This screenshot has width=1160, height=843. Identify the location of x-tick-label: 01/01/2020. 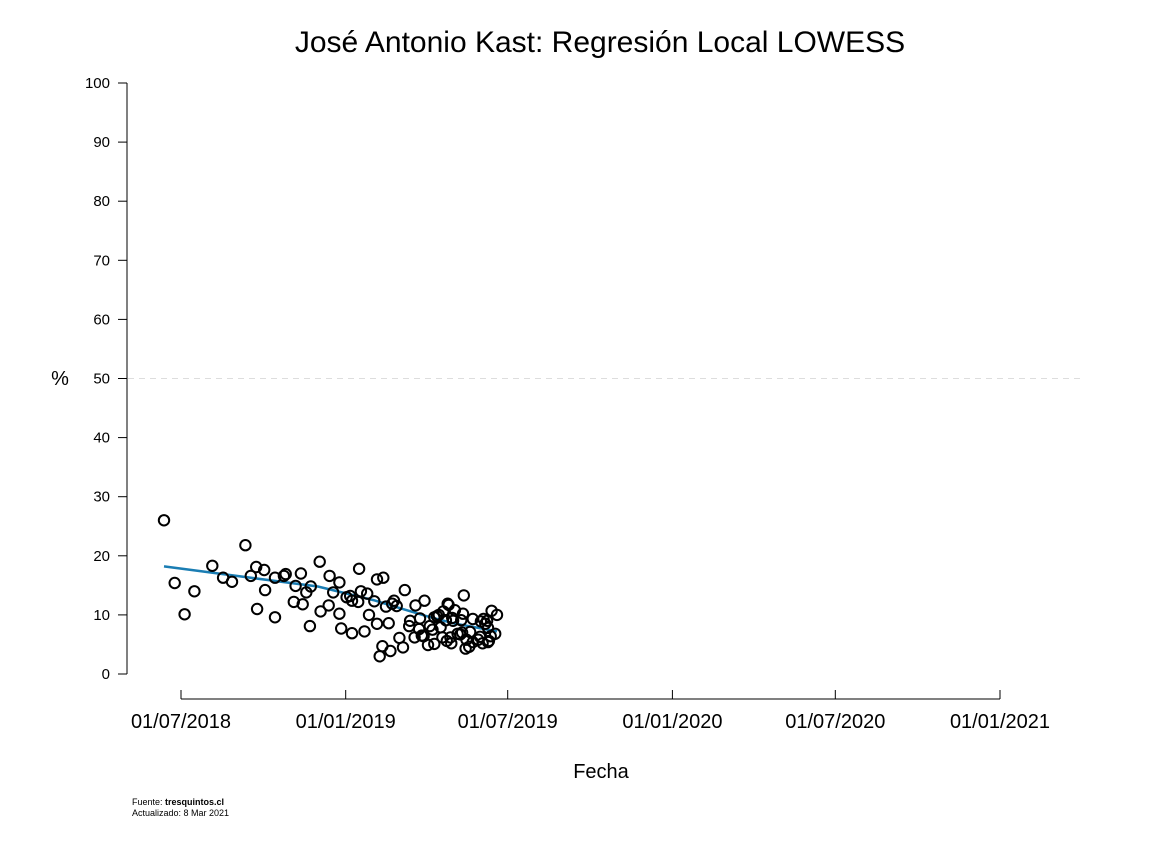
(672, 722).